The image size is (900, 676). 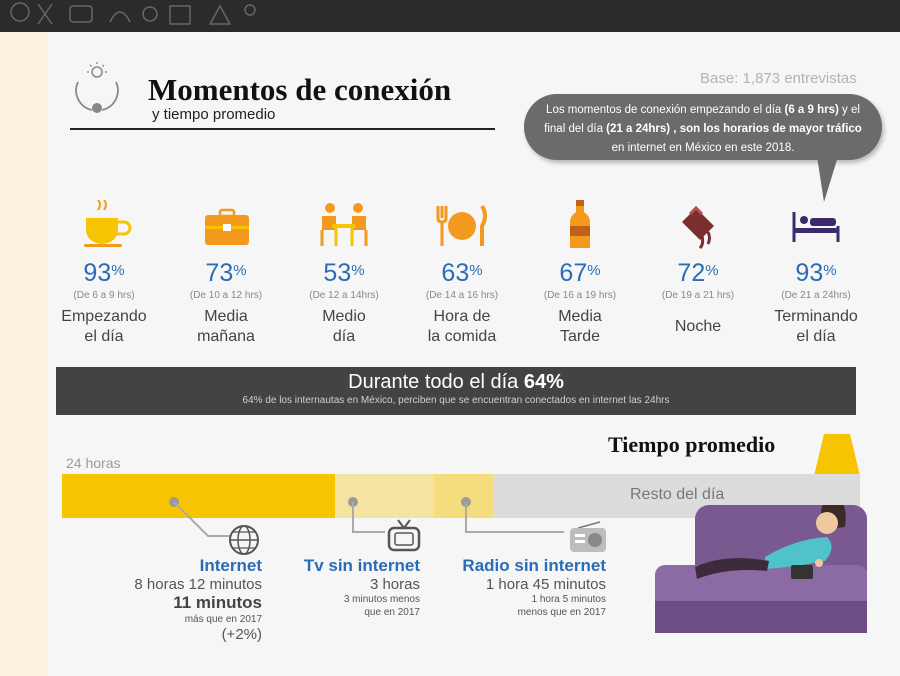 I want to click on moment-hours: (De 16 a 19 hrs), so click(x=580, y=295).